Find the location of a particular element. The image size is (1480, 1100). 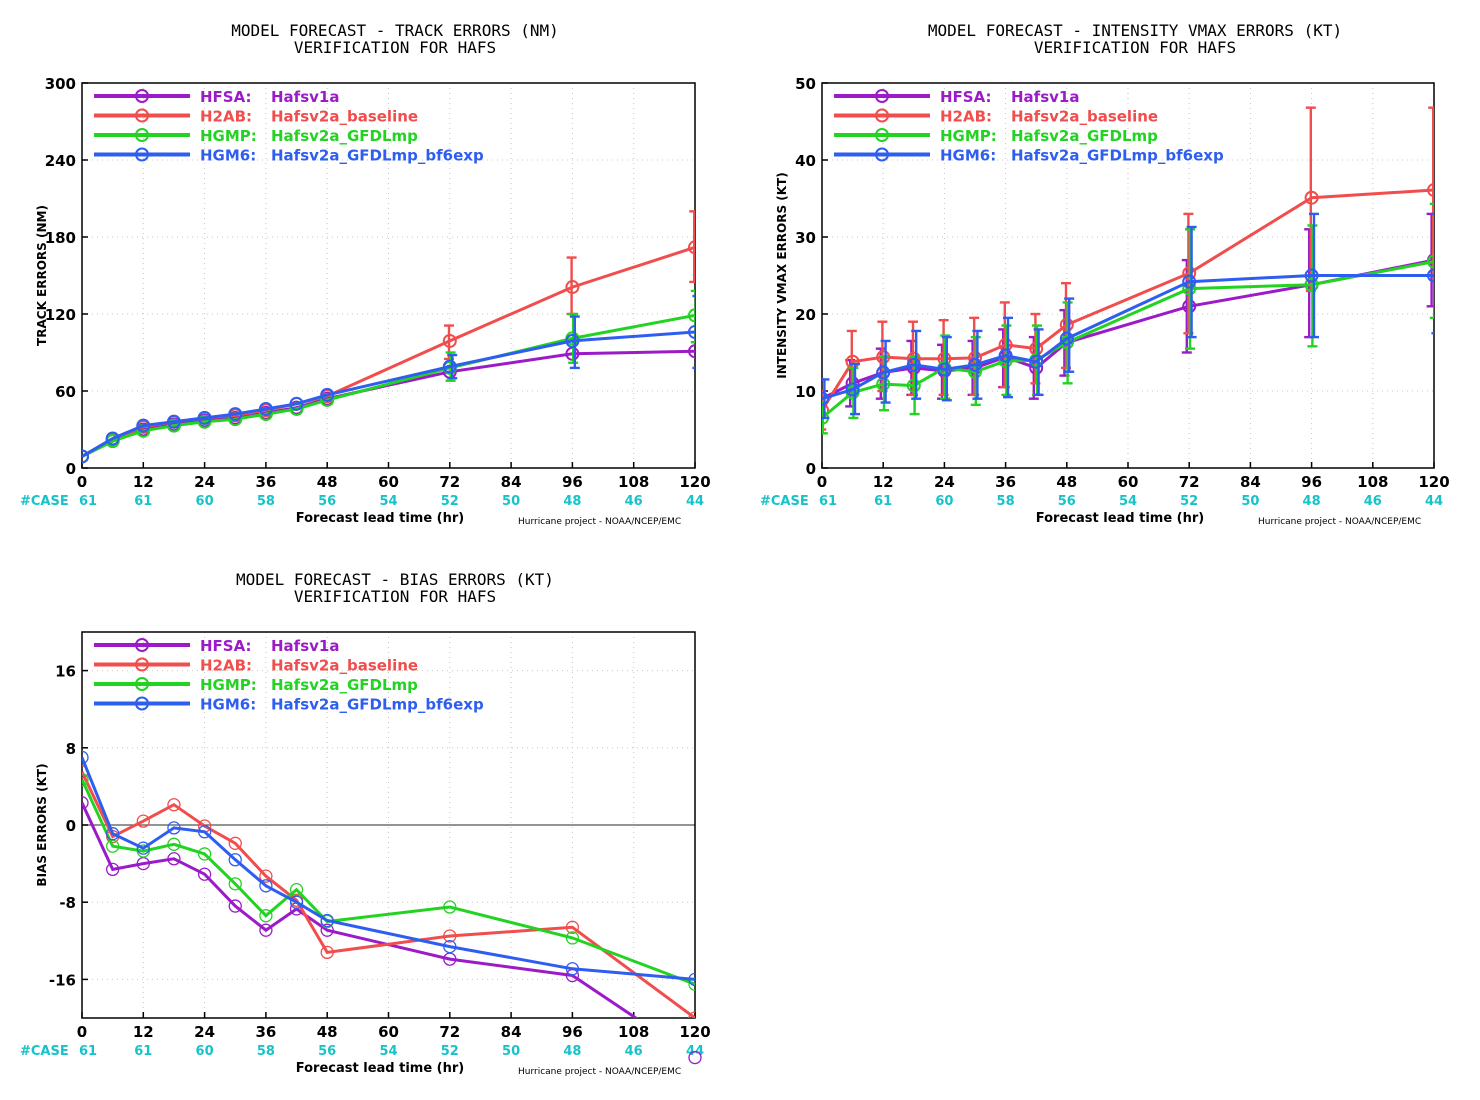

x-tick-label: 24 is located at coordinates (204, 1032).